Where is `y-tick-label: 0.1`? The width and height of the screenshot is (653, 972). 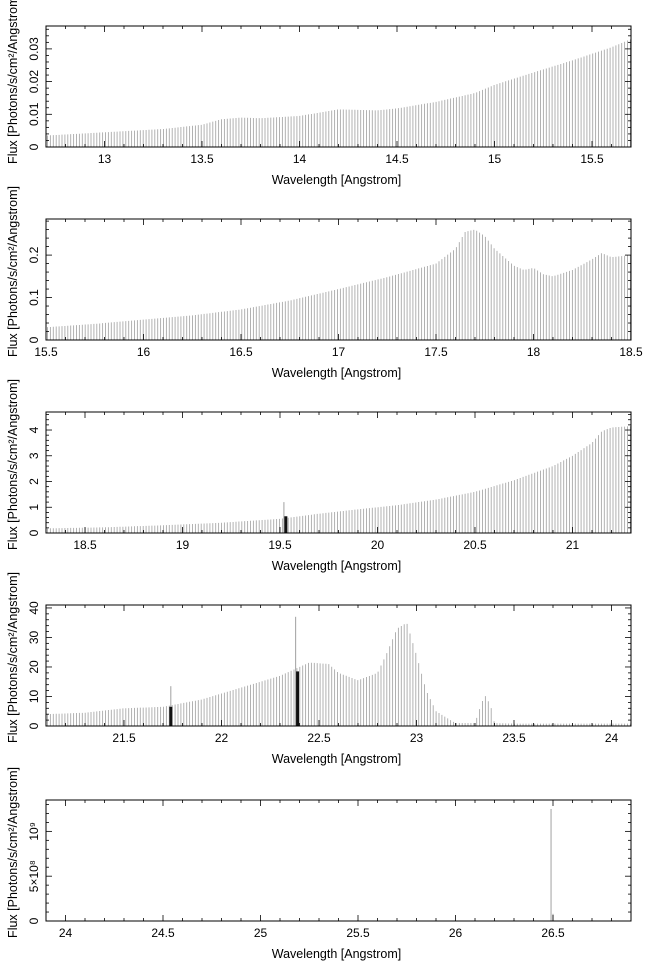 y-tick-label: 0.1 is located at coordinates (34, 297).